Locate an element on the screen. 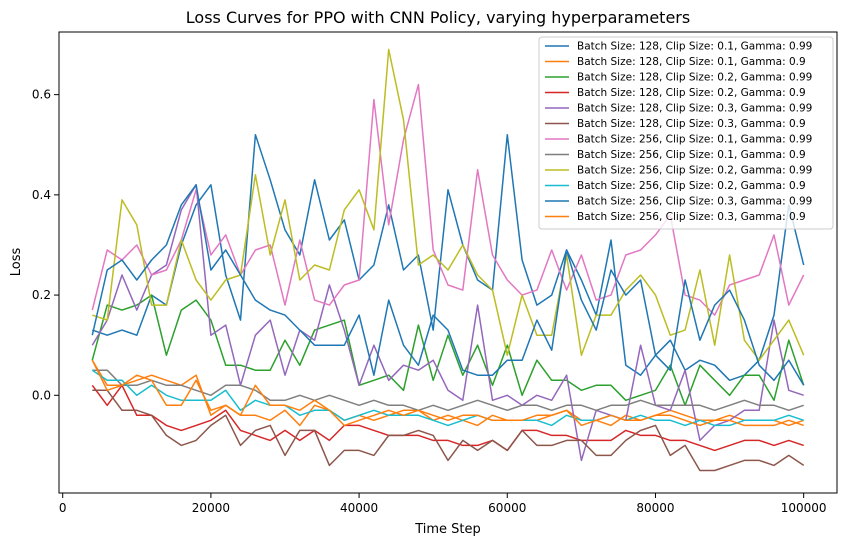 This screenshot has width=846, height=547. x-tick-label-4: 80000 is located at coordinates (655, 508).